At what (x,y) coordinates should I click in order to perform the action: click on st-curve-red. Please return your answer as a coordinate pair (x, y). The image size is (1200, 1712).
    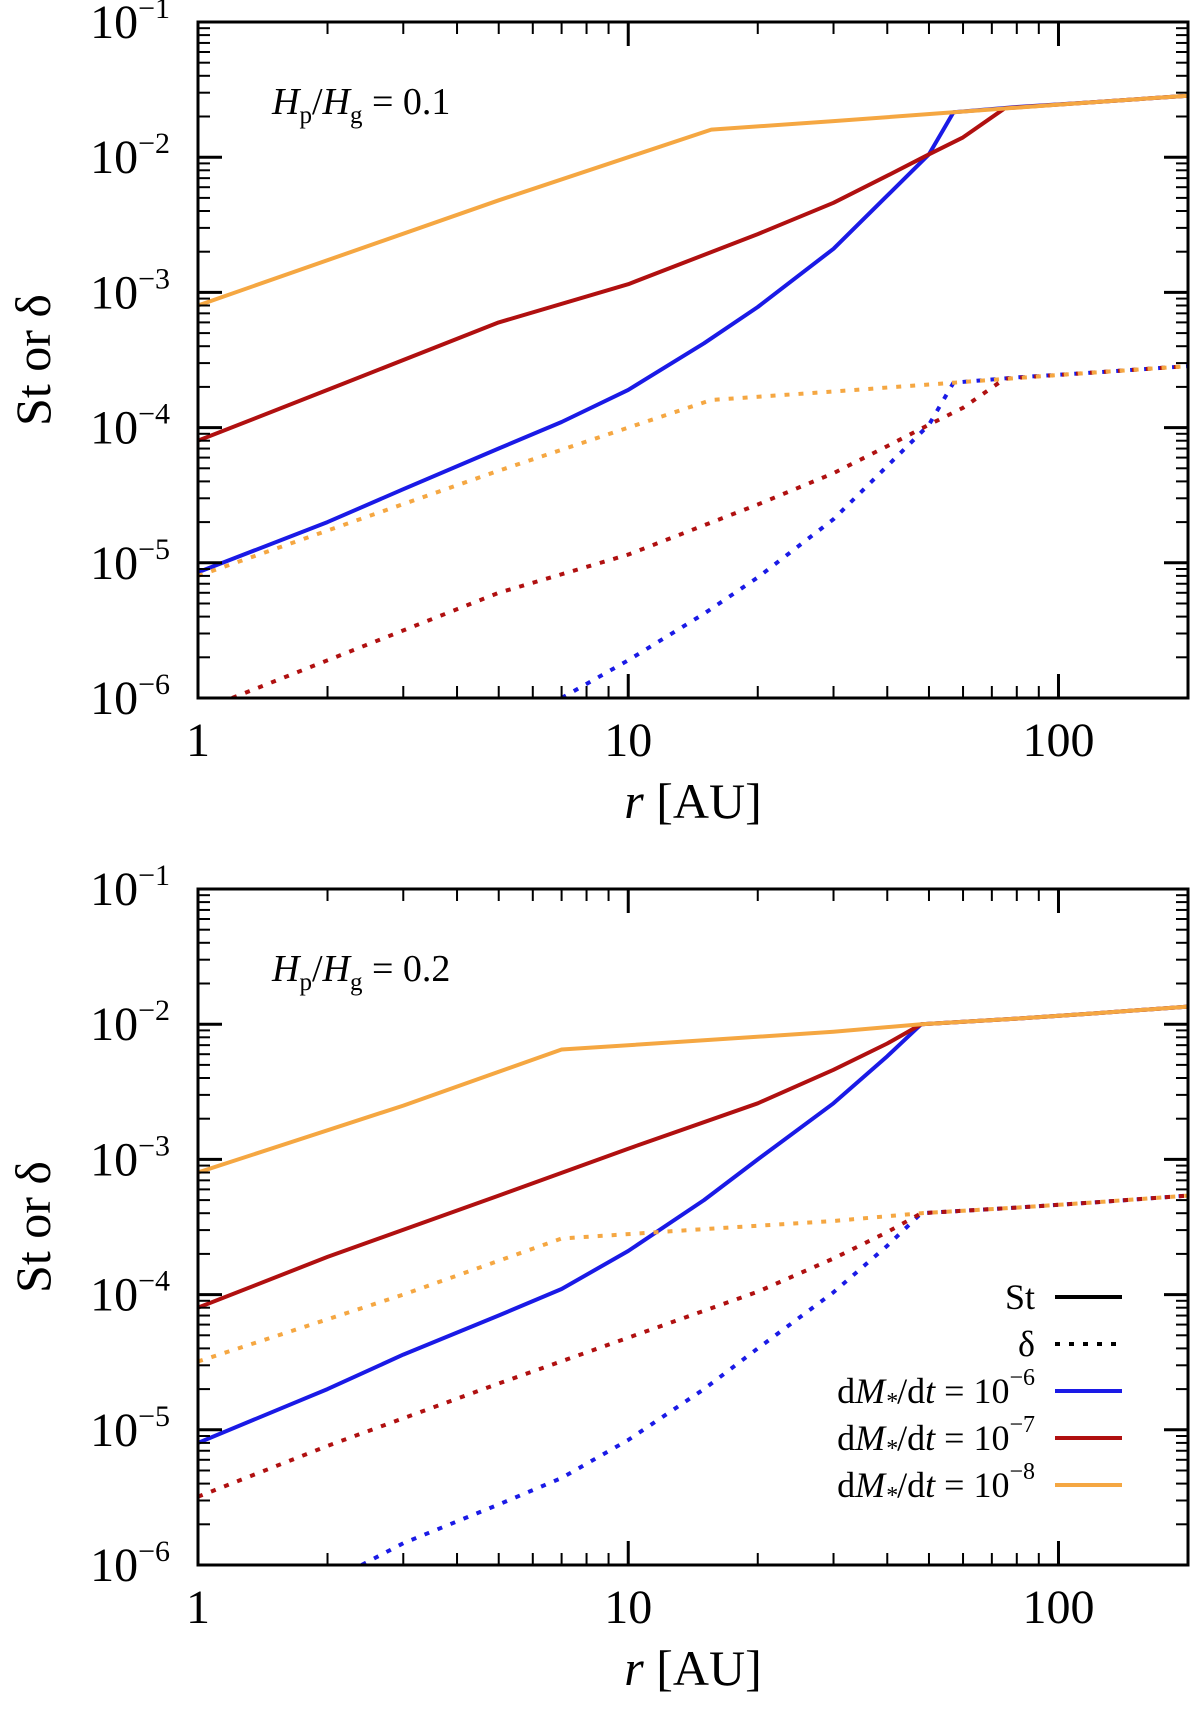
    Looking at the image, I should click on (693, 1157).